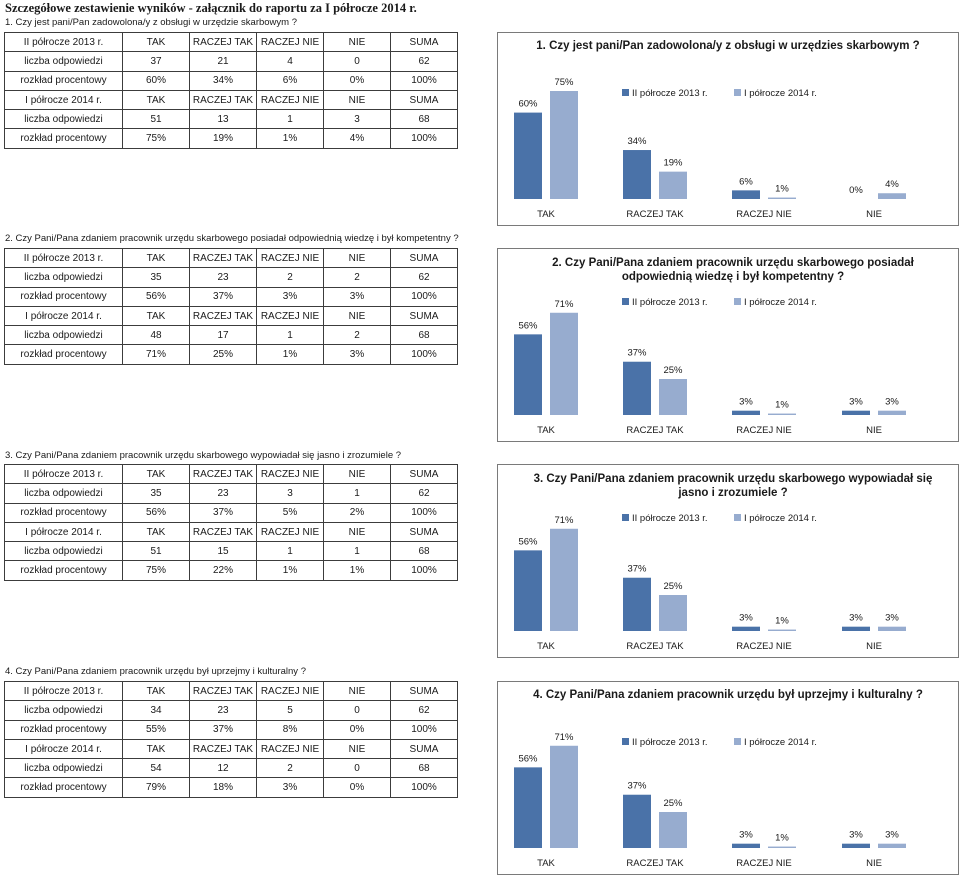 This screenshot has height=876, width=960. I want to click on table-cell: 34%, so click(223, 80).